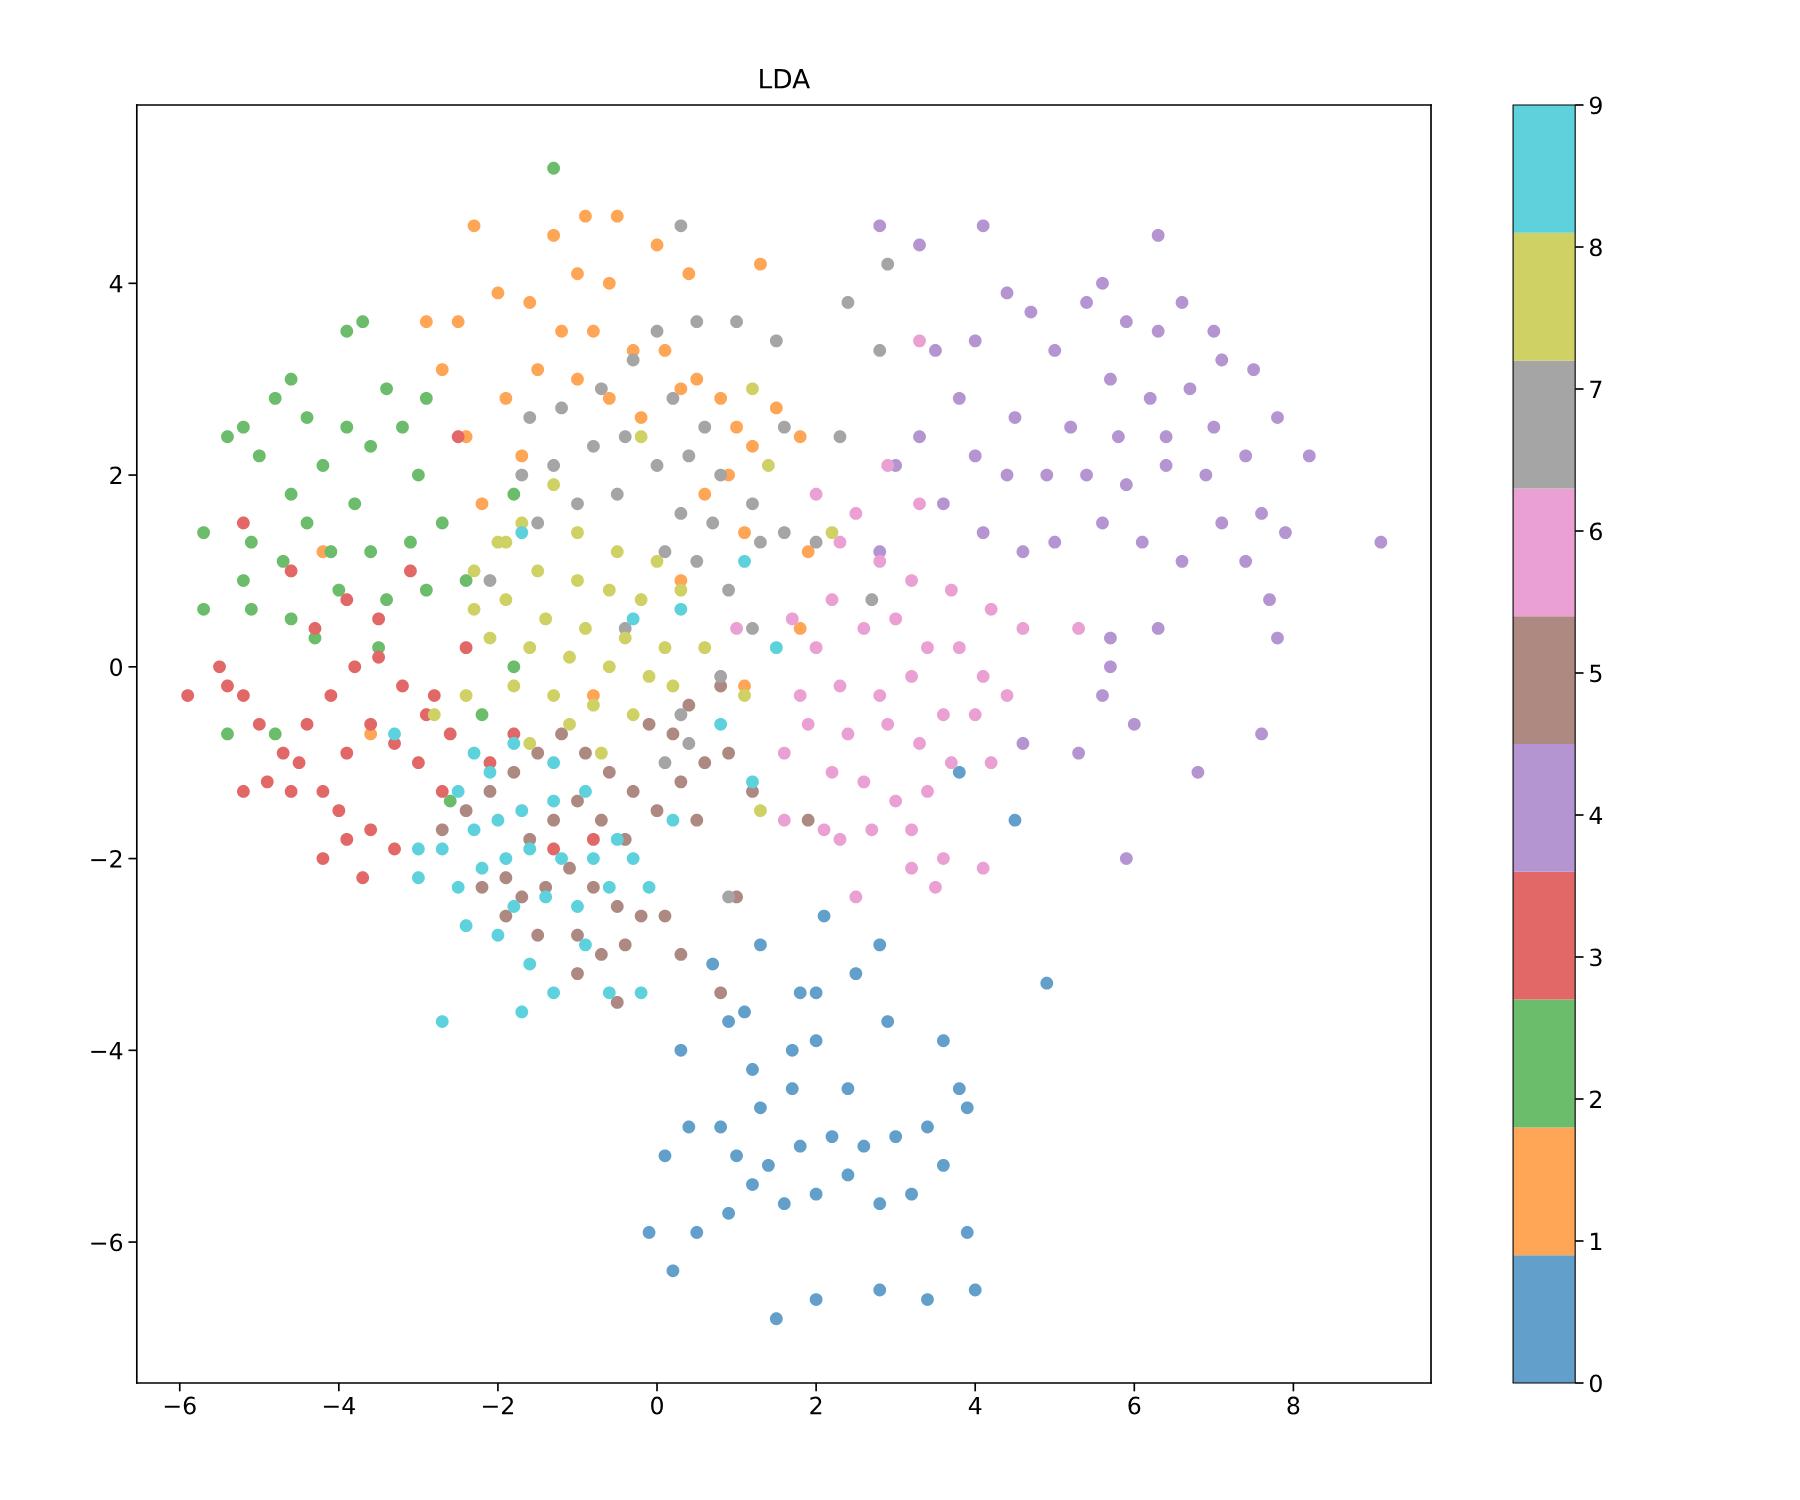  I want to click on color-bar-label: 2, so click(1596, 1099).